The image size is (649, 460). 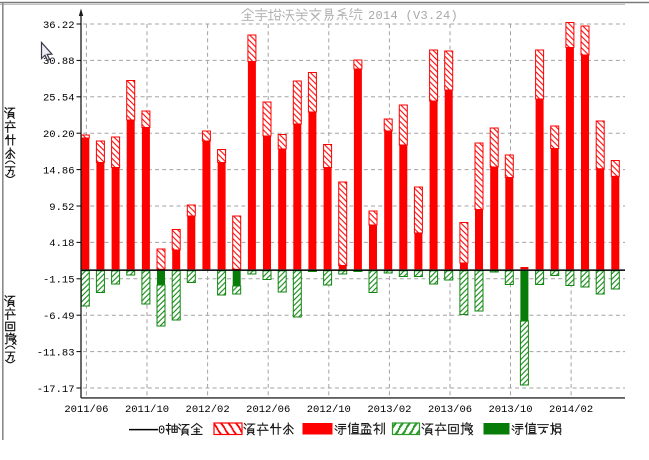 I want to click on svg-text: 36.22, so click(x=59, y=26).